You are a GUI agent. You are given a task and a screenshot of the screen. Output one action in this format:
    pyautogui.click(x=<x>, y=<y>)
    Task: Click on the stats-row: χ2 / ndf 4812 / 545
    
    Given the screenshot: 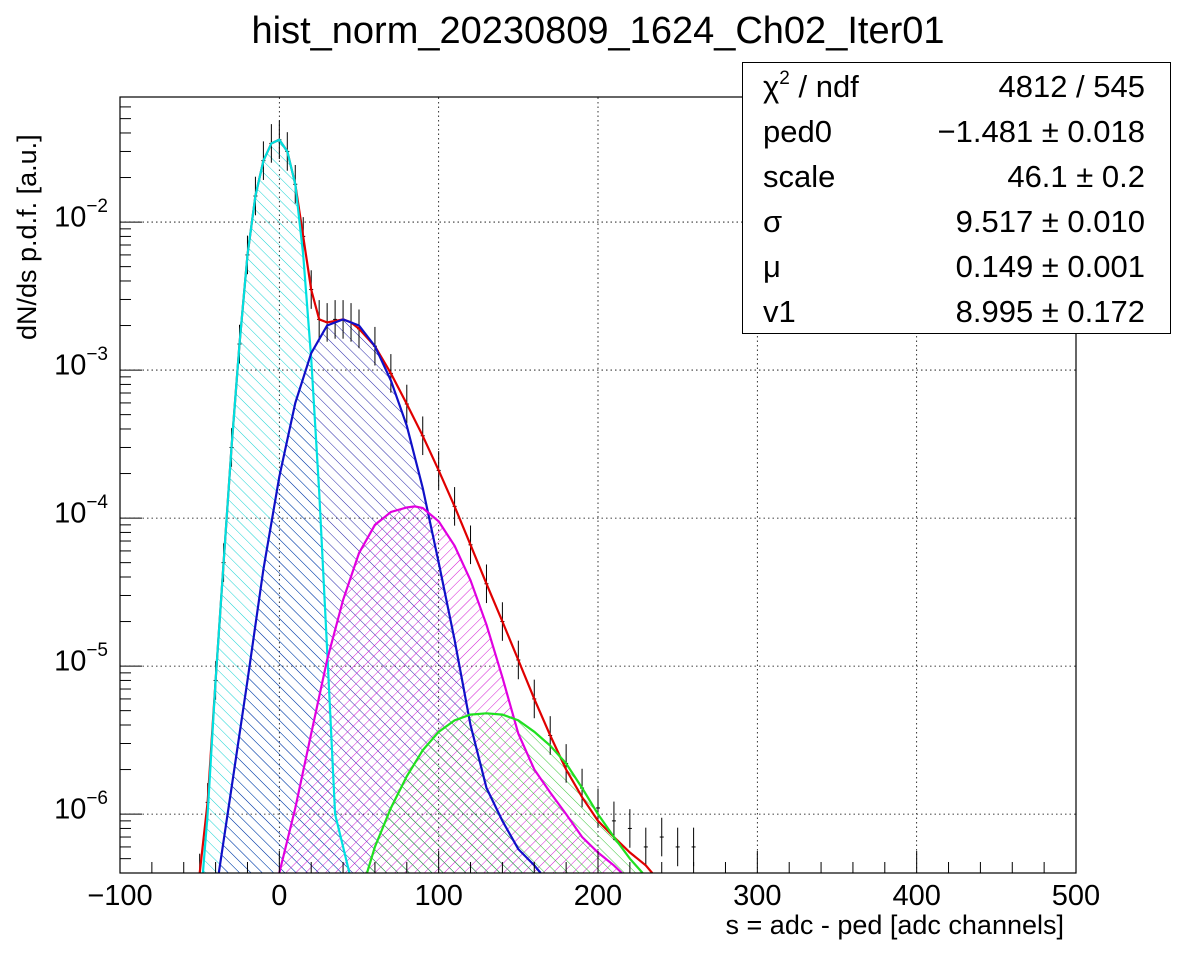 What is the action you would take?
    pyautogui.click(x=956, y=90)
    